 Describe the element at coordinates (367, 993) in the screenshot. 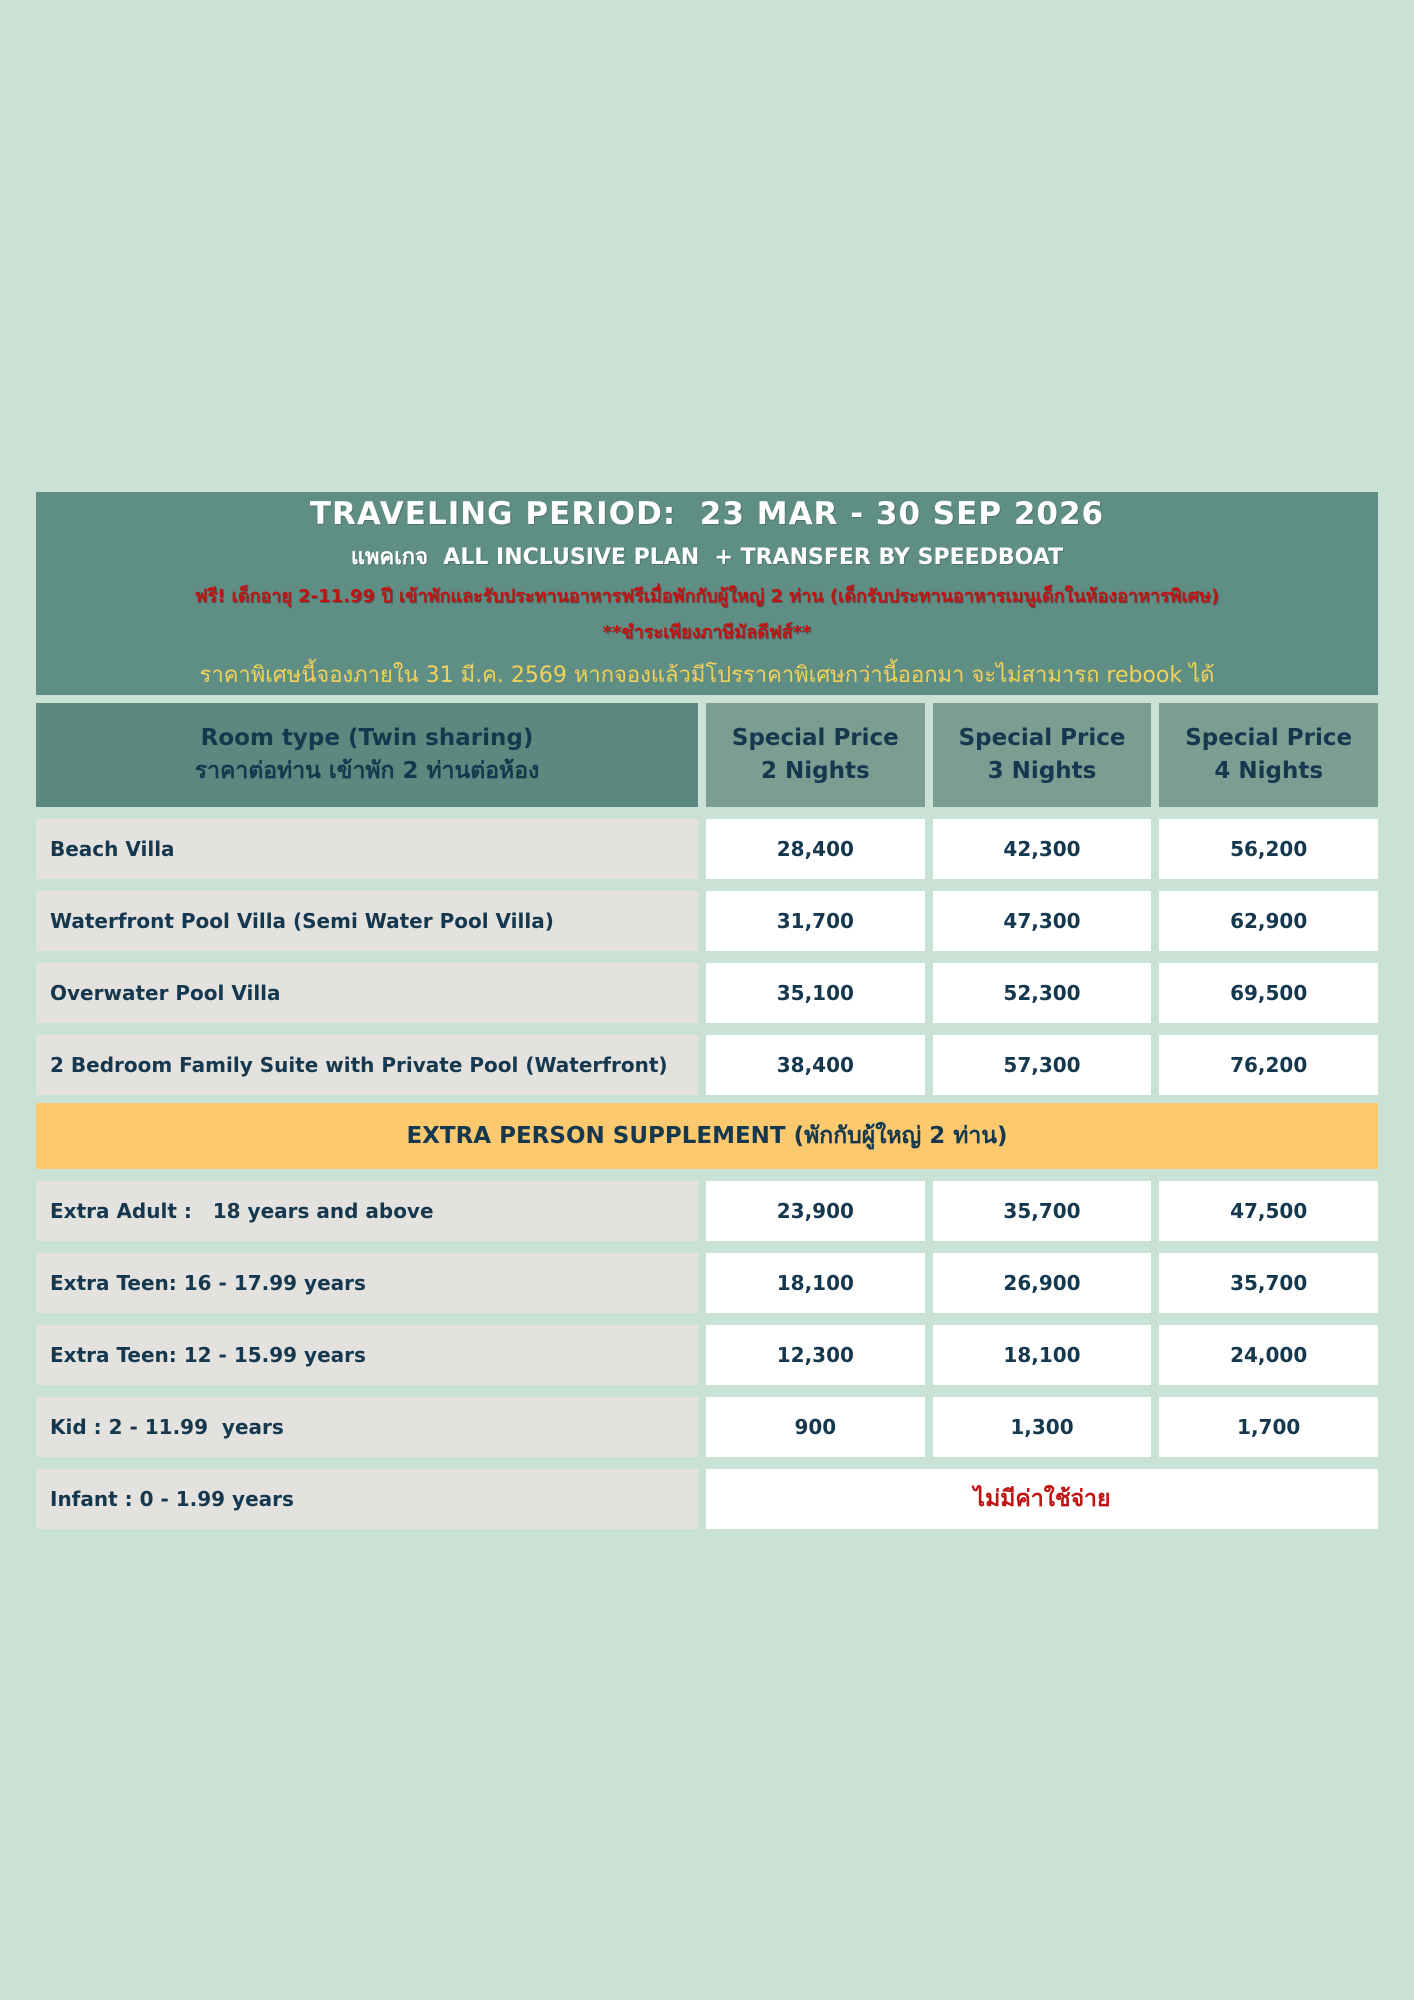

I see `room-name: Overwater Pool Villa` at that location.